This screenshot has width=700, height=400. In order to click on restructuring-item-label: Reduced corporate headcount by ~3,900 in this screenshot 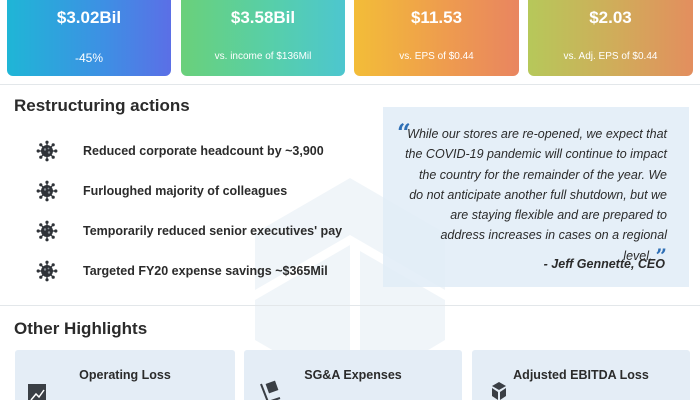, I will do `click(203, 151)`.